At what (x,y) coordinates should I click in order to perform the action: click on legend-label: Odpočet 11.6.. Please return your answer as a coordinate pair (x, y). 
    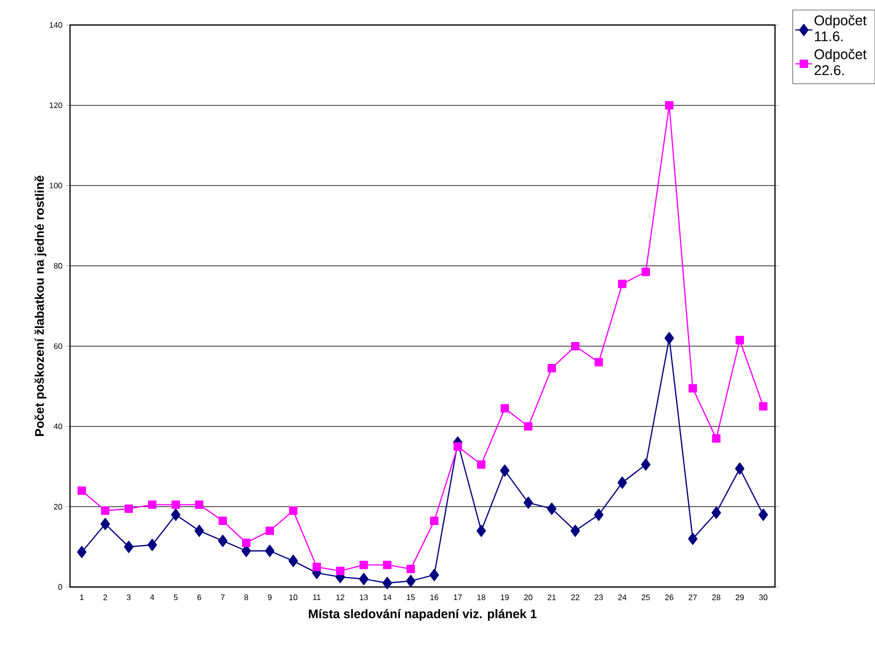
    Looking at the image, I should click on (840, 28).